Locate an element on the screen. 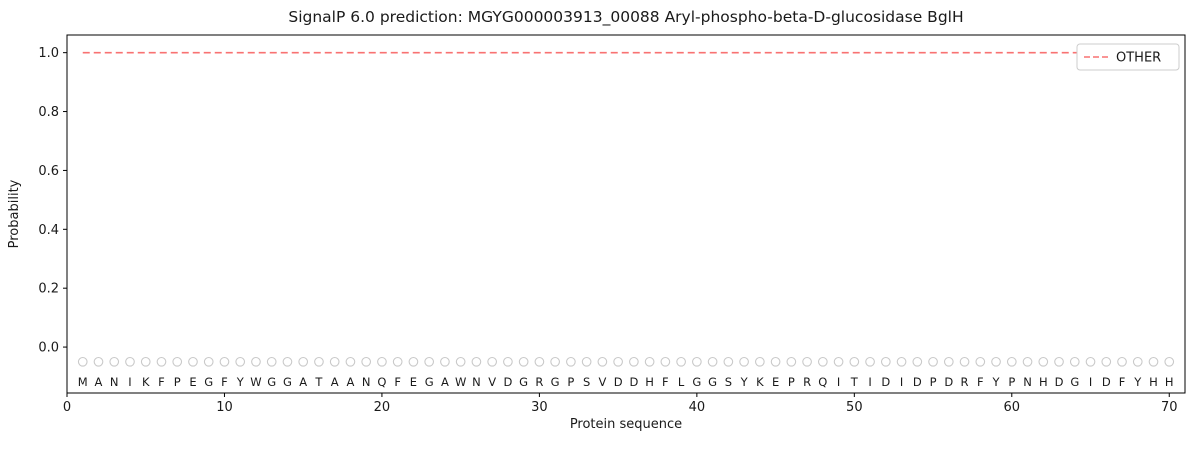  y-tick-label: 1.0 is located at coordinates (48, 53).